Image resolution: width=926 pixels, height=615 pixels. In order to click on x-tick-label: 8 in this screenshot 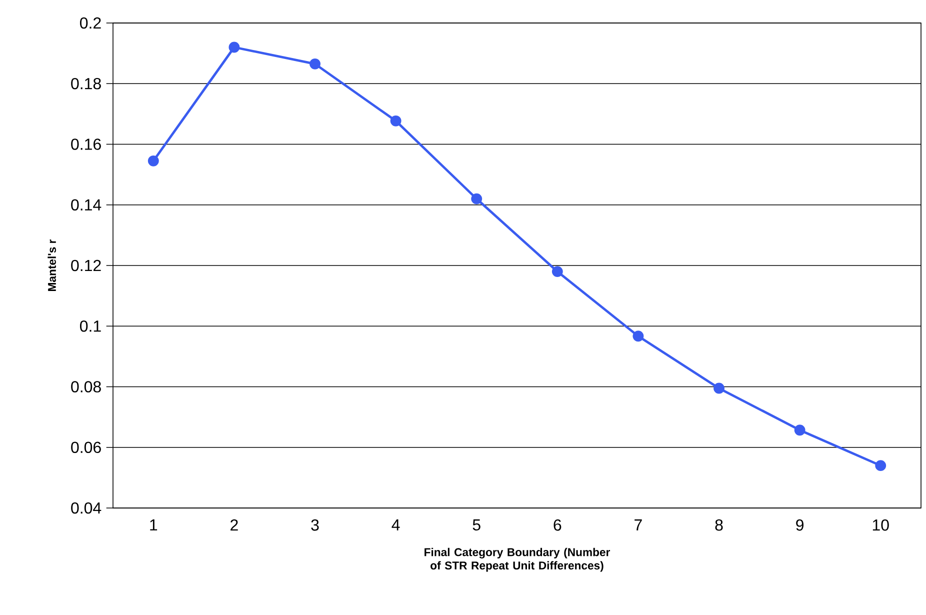, I will do `click(719, 525)`.